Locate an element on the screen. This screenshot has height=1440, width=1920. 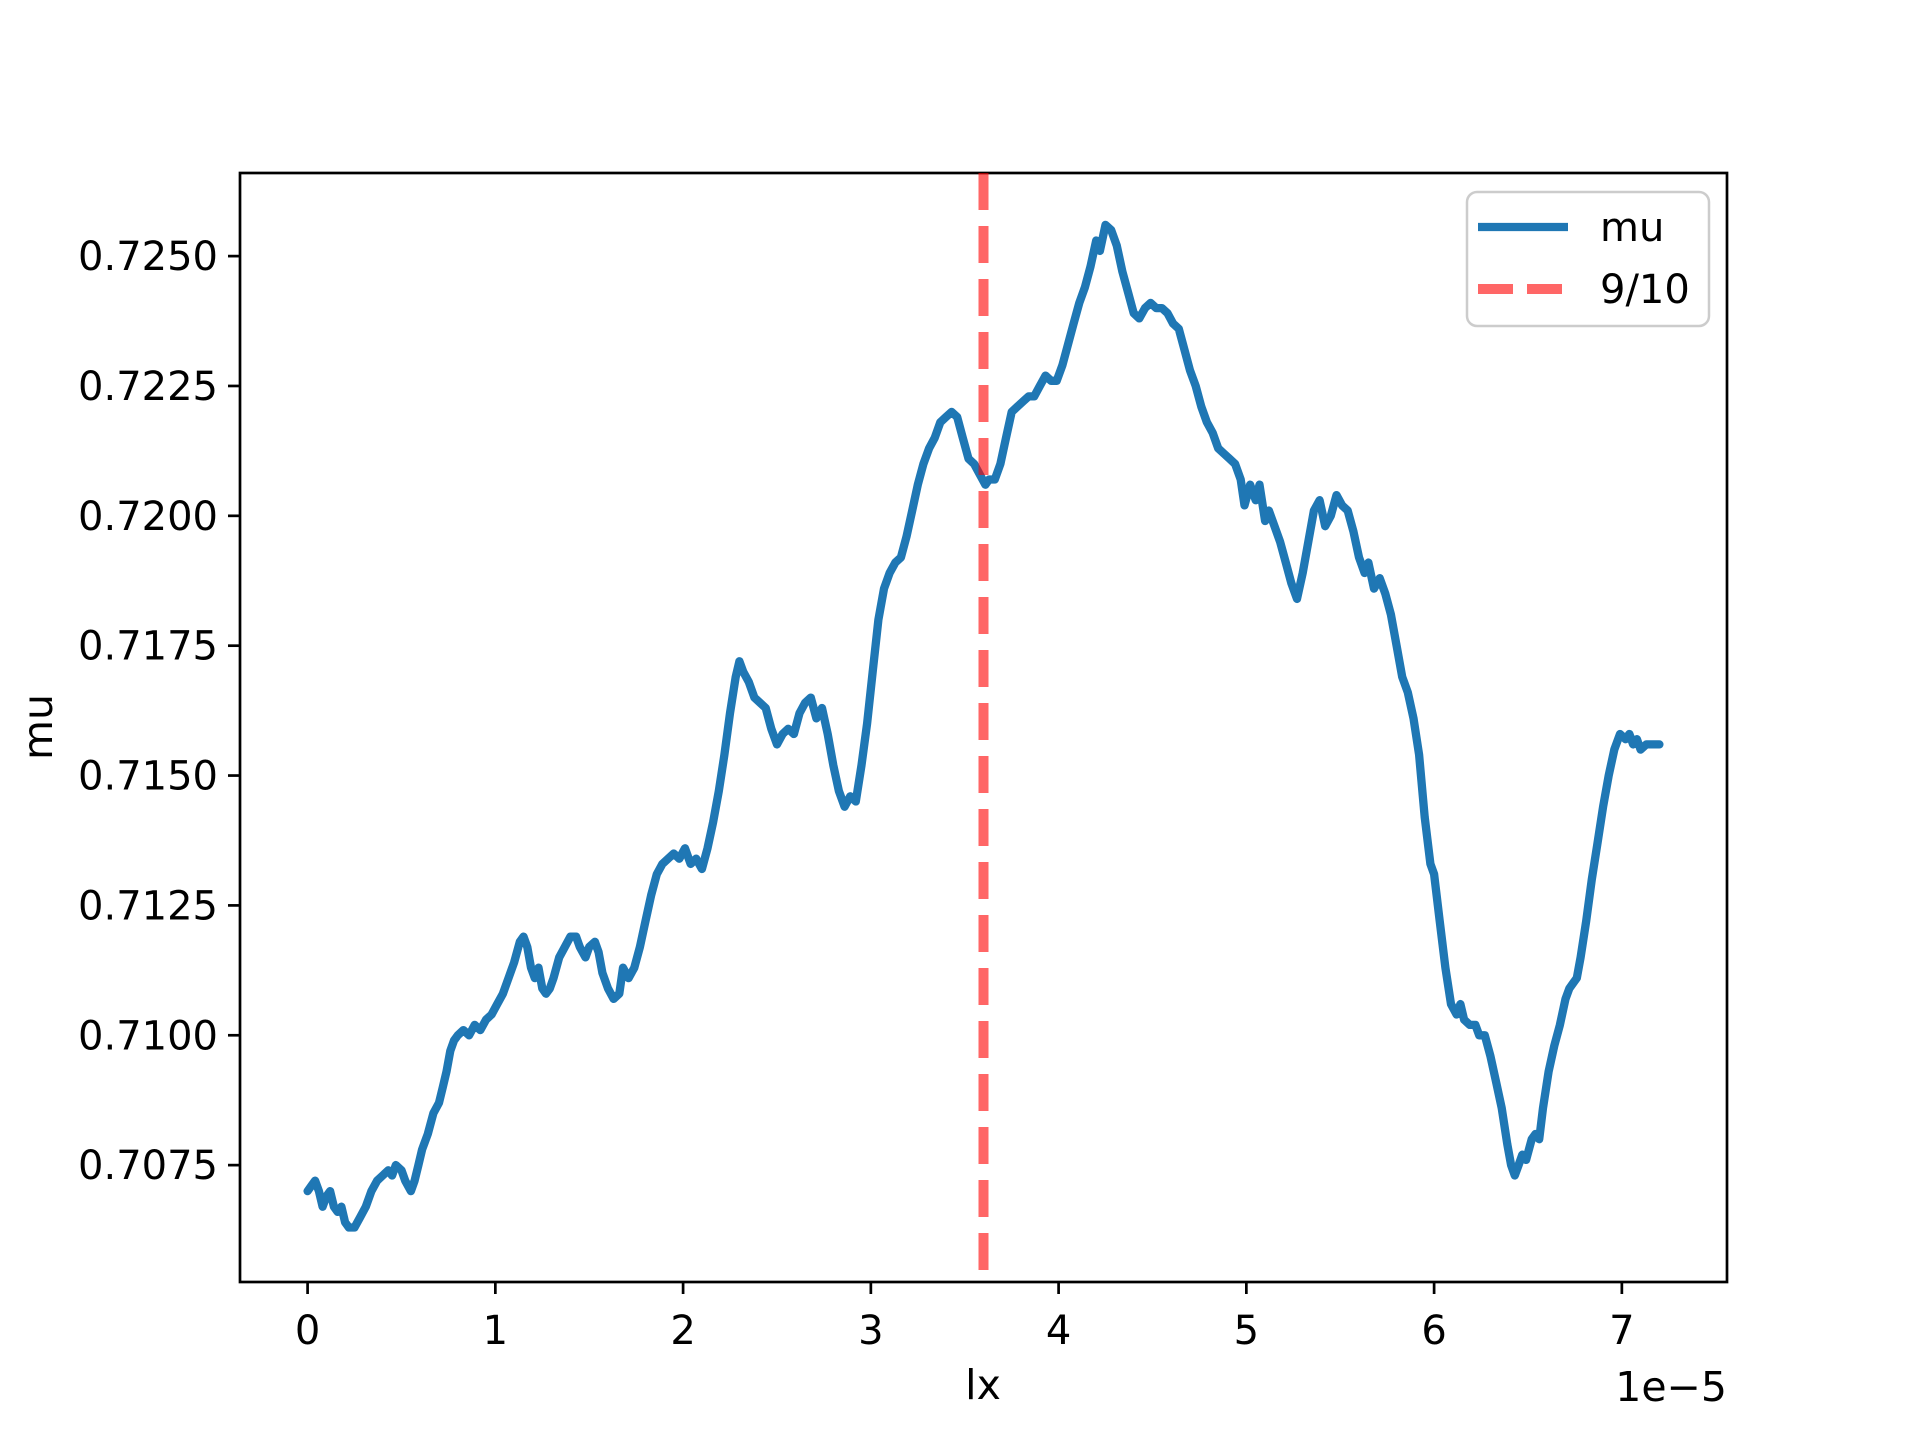
x-tick-label: 1 is located at coordinates (495, 1331).